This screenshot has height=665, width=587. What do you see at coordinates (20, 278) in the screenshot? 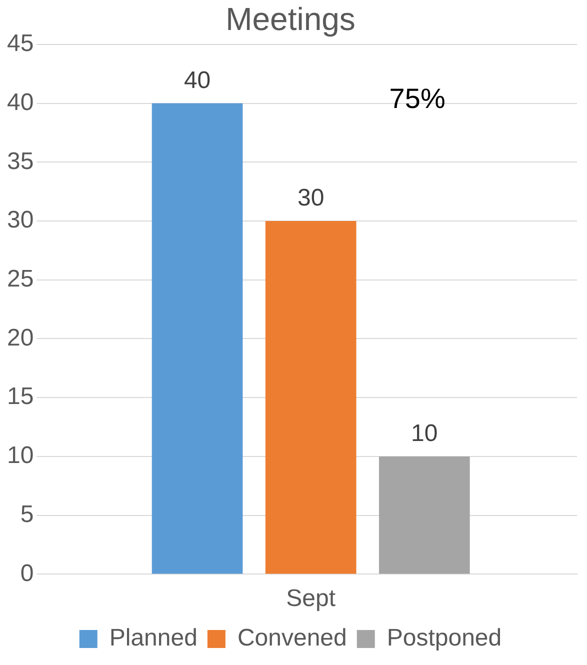
I see `y-tick-label: 25` at bounding box center [20, 278].